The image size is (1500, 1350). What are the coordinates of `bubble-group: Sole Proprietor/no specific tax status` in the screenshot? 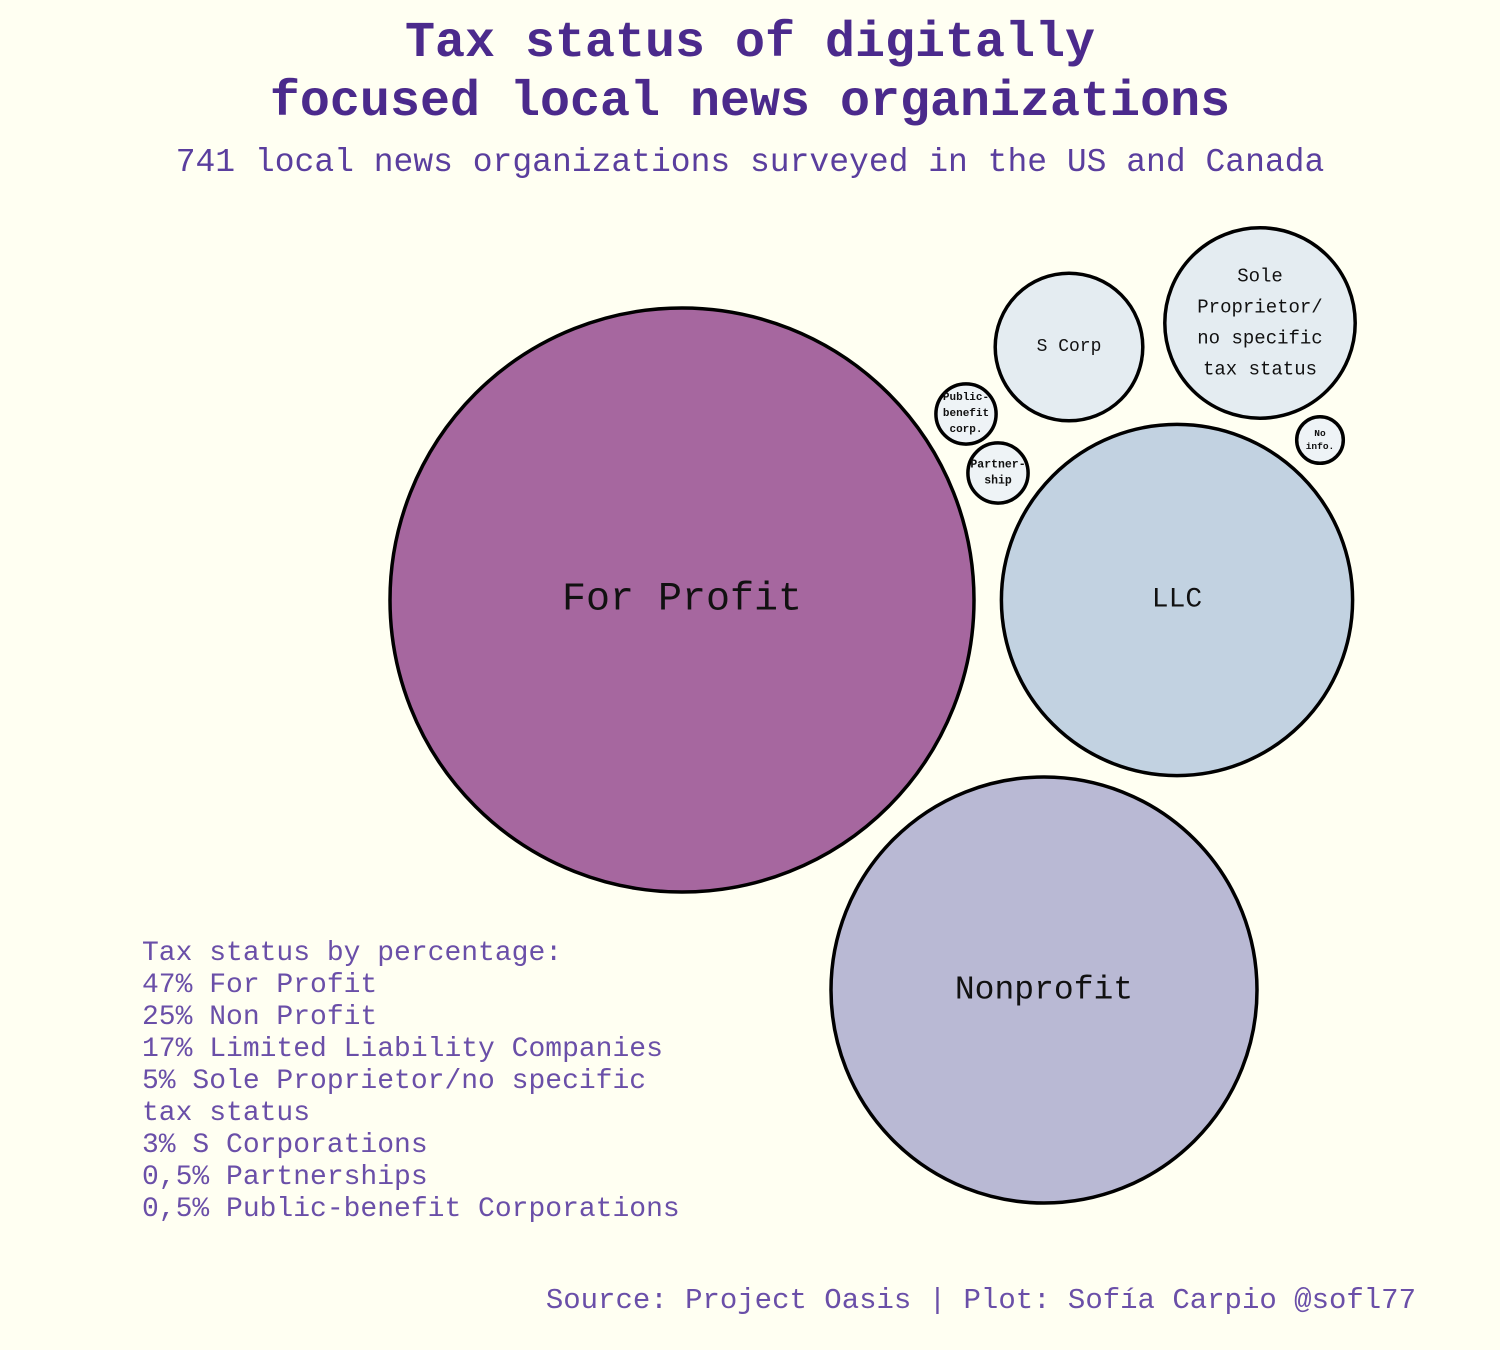 It's located at (1260, 323).